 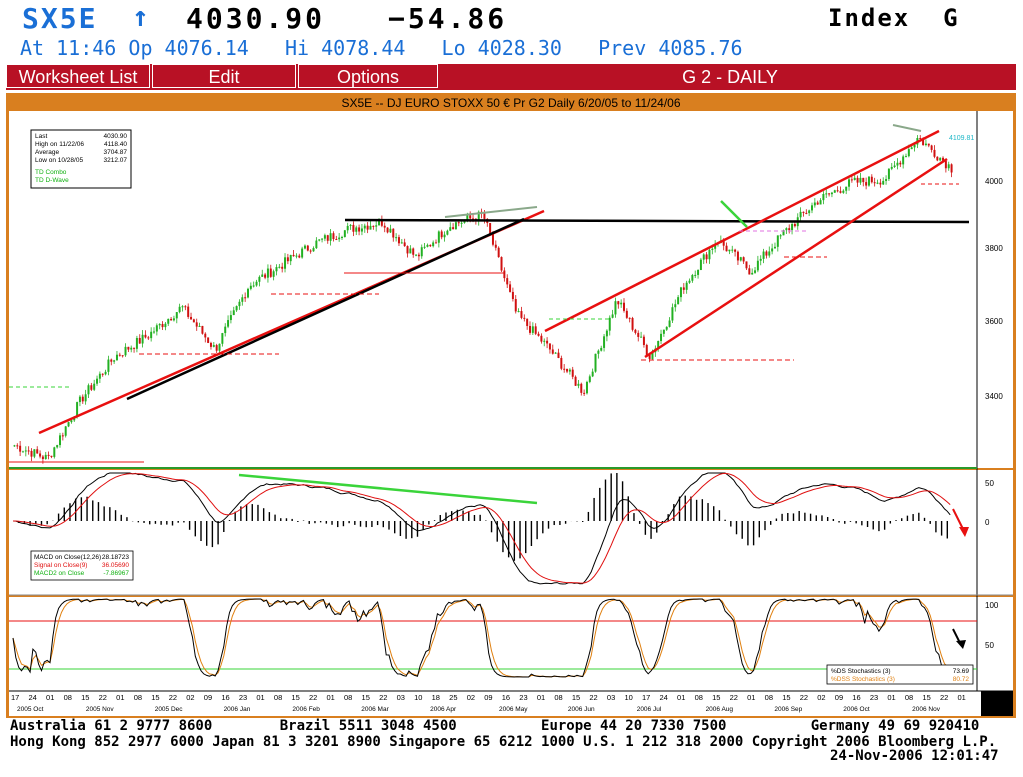 What do you see at coordinates (994, 396) in the screenshot?
I see `price-tick: 3400` at bounding box center [994, 396].